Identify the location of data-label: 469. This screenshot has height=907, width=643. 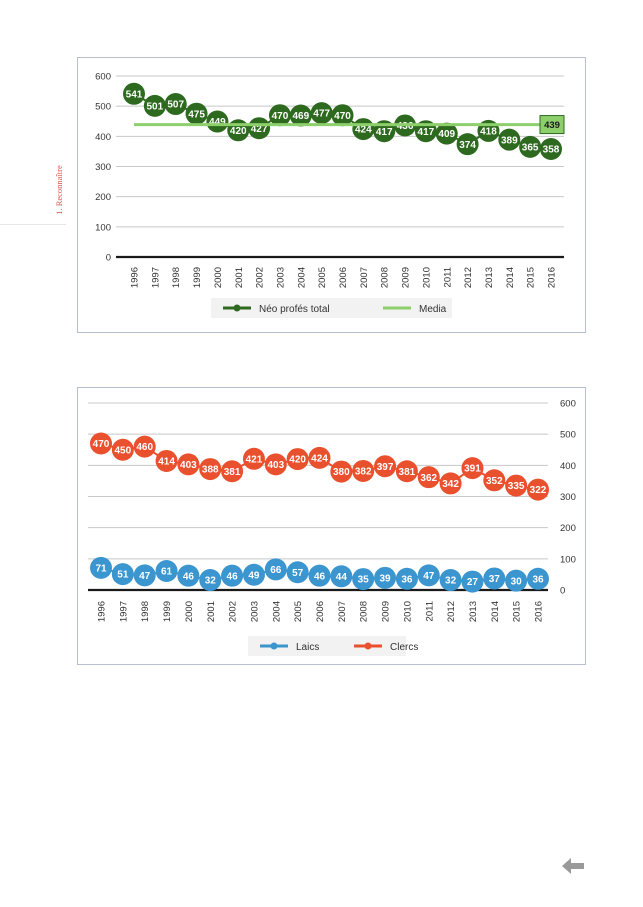
(300, 116).